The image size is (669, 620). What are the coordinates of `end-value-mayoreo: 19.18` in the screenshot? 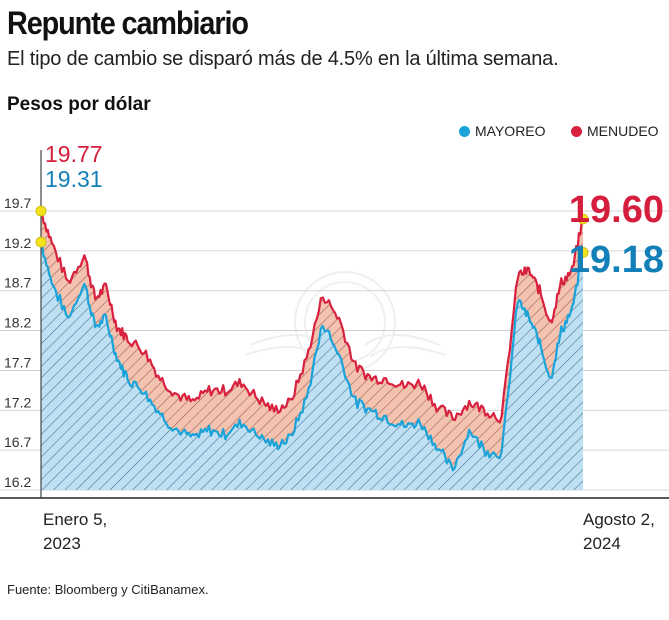 It's located at (616, 260).